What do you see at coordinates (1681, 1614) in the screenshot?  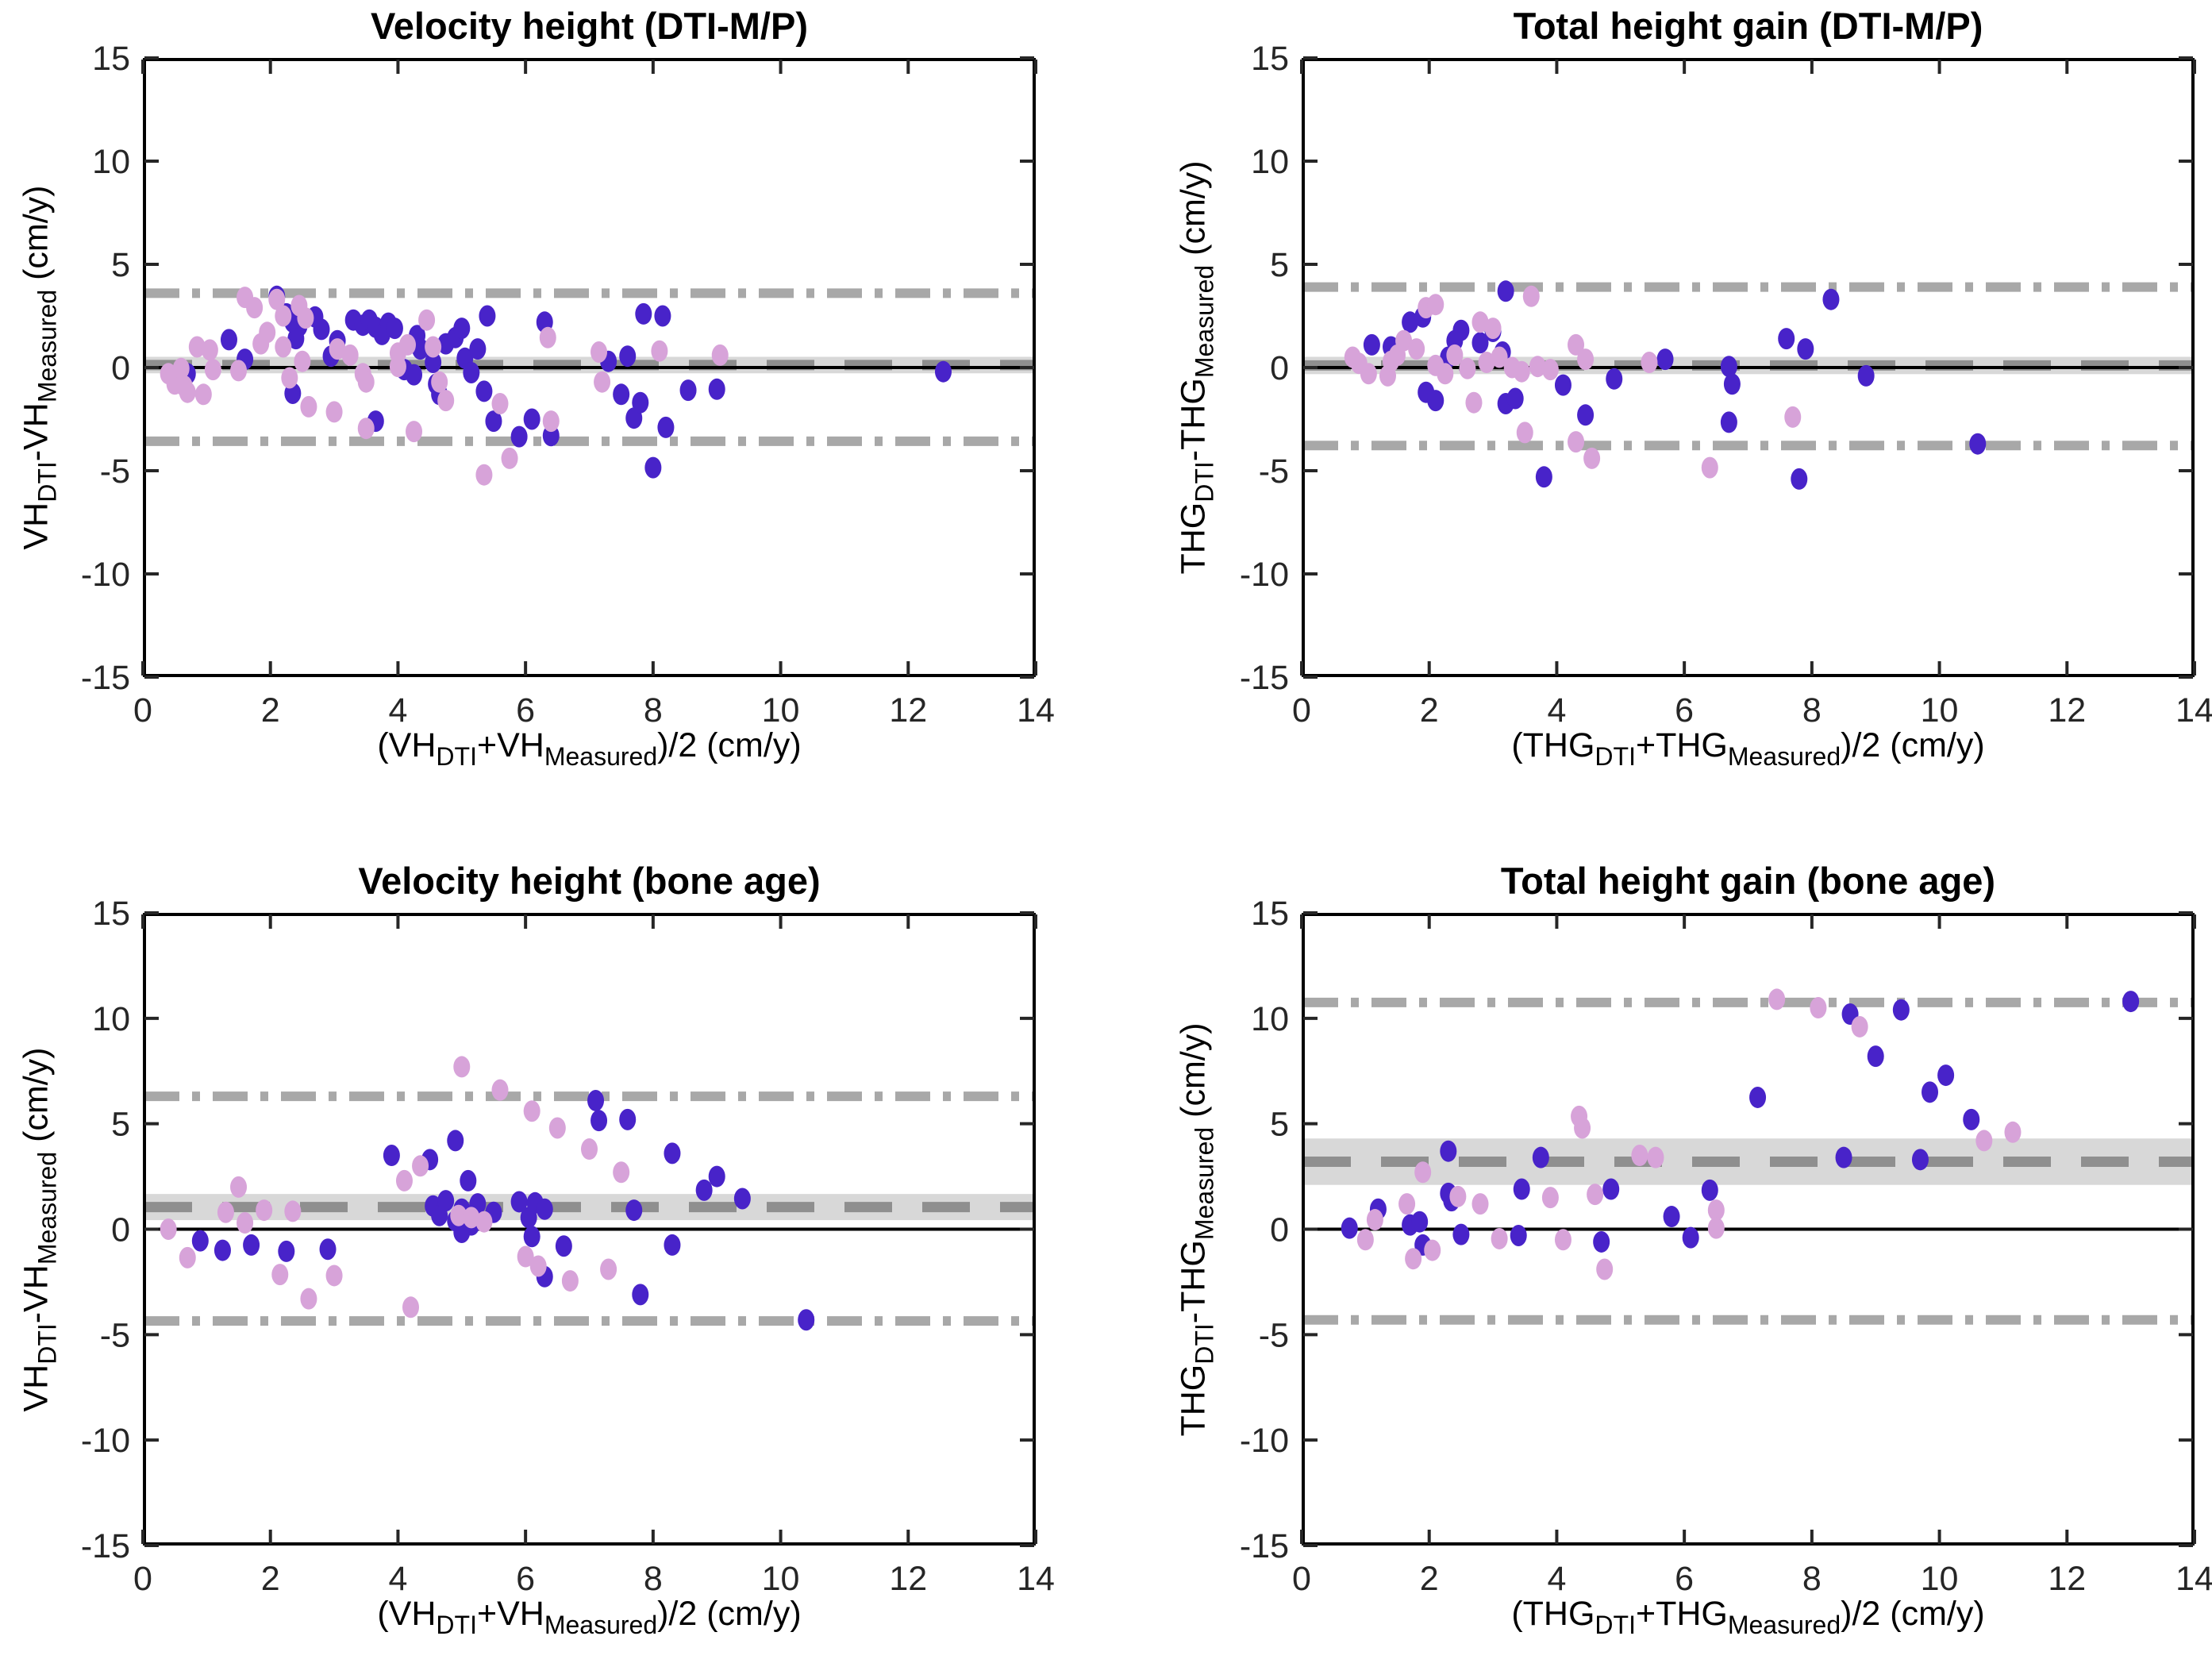 I see `label-text: +THG` at bounding box center [1681, 1614].